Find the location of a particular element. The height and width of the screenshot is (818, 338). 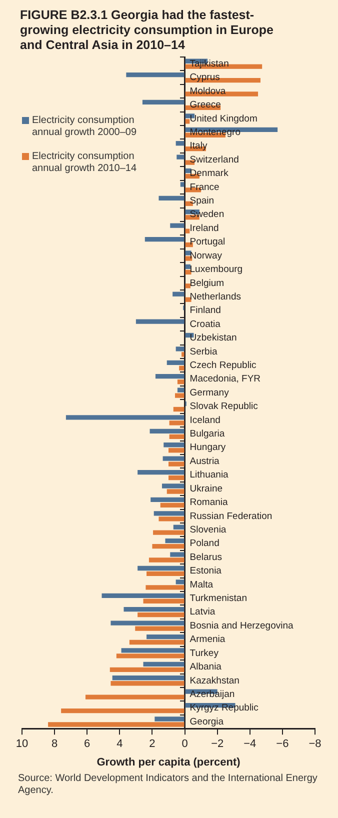

x-tick-label: −6 is located at coordinates (282, 744).